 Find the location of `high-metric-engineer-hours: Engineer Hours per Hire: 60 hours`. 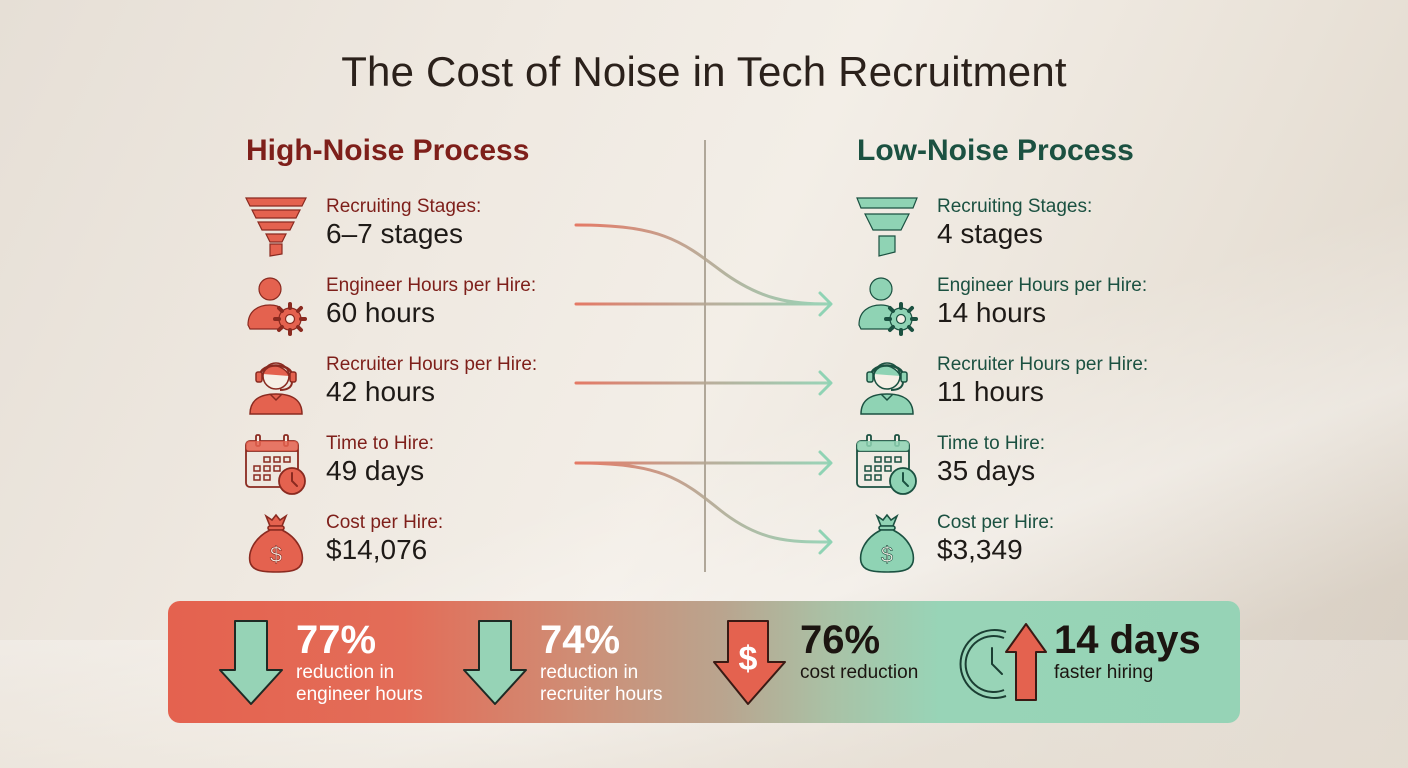

high-metric-engineer-hours: Engineer Hours per Hire: 60 hours is located at coordinates (390, 307).